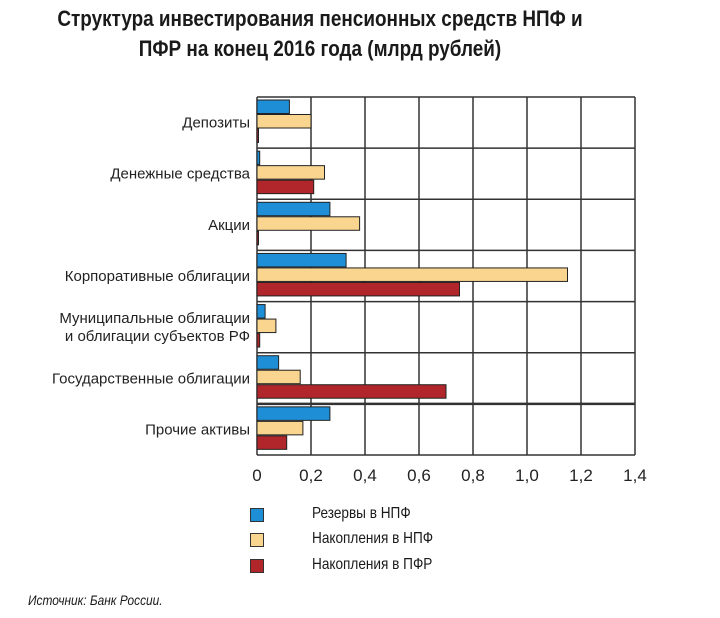  What do you see at coordinates (419, 475) in the screenshot?
I see `x-tick-label: 0,6` at bounding box center [419, 475].